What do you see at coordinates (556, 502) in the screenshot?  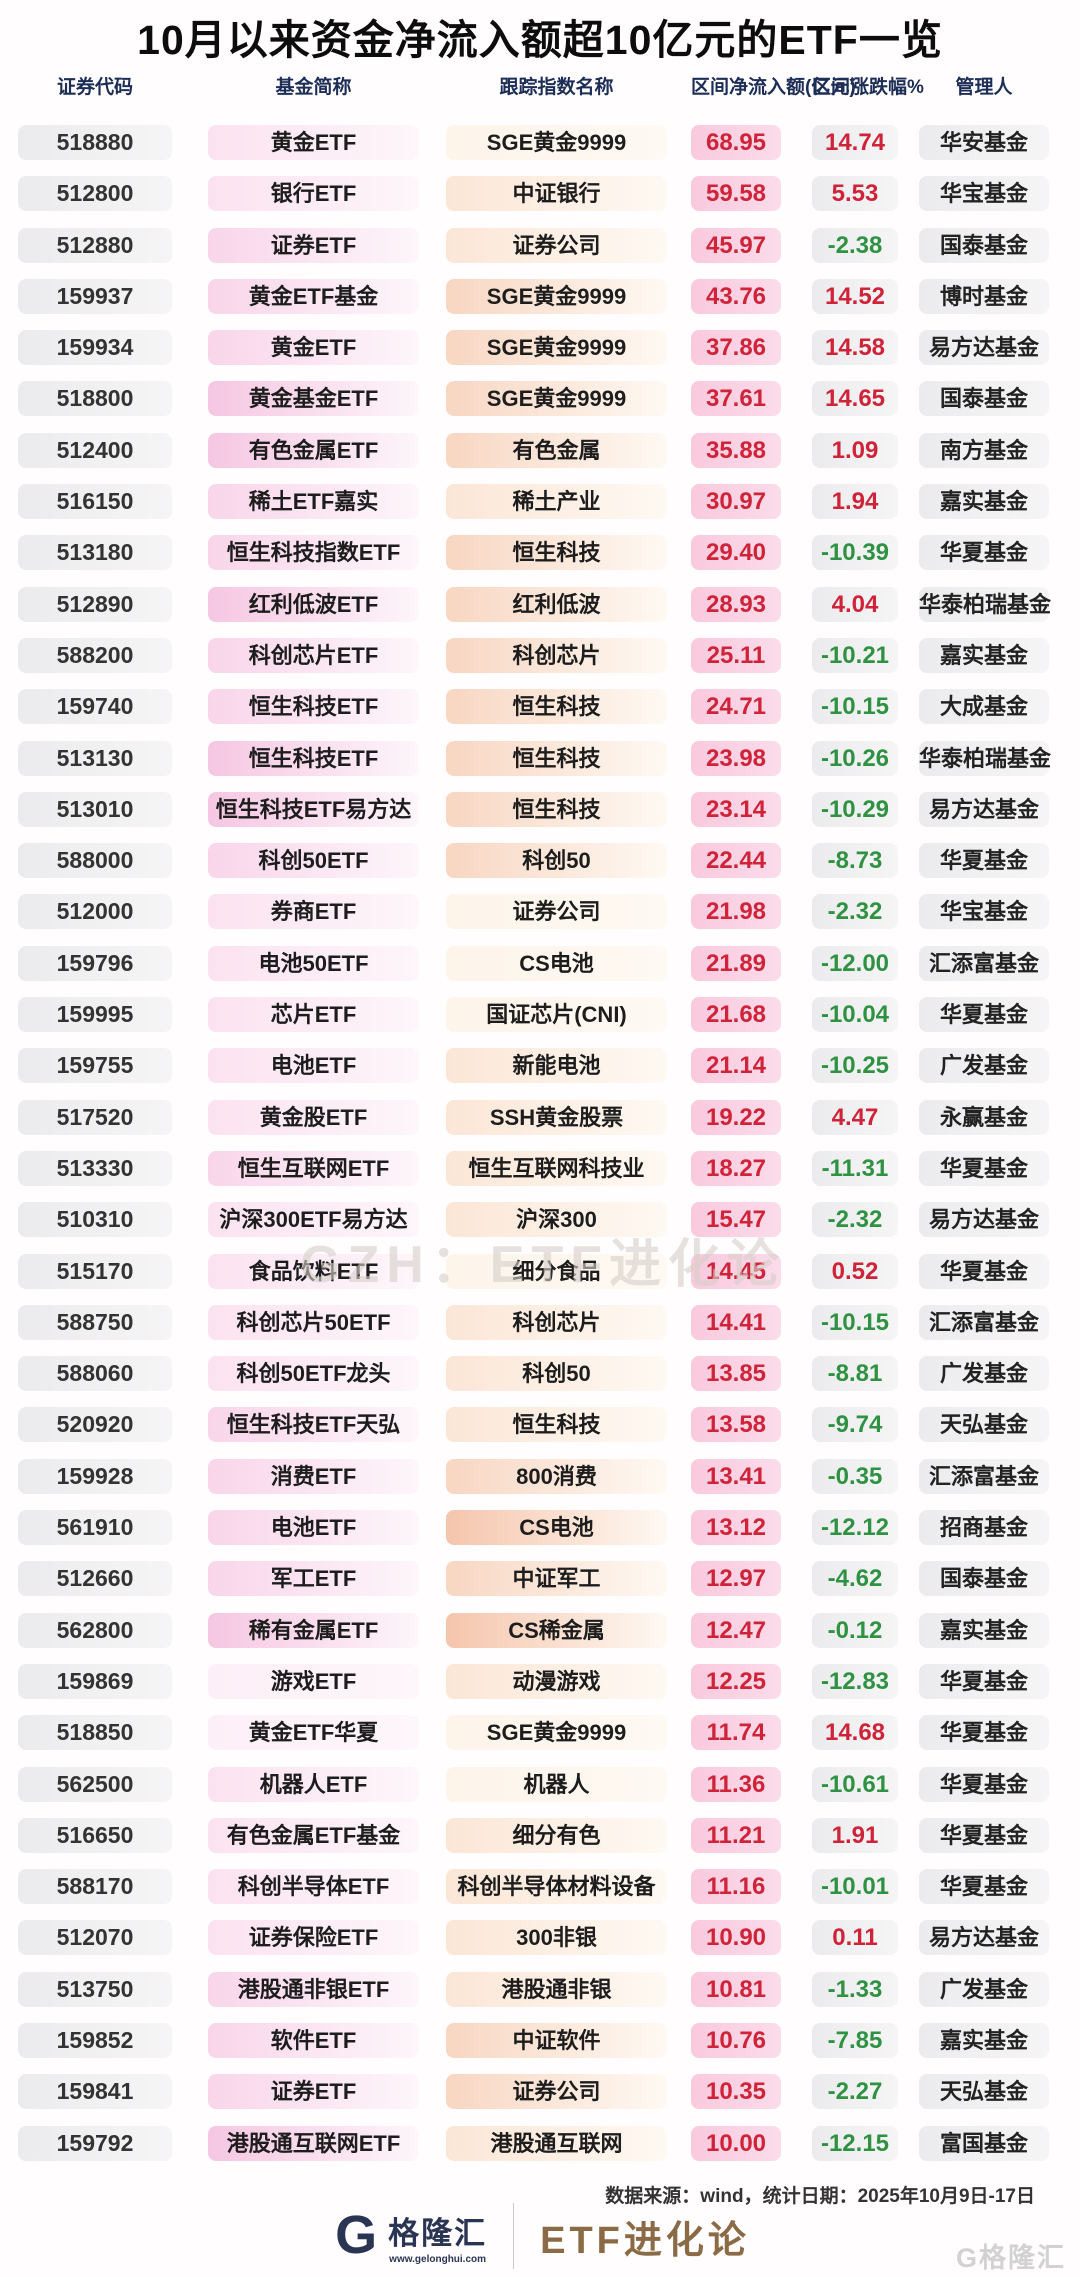 I see `index-name-pill: 稀土产业` at bounding box center [556, 502].